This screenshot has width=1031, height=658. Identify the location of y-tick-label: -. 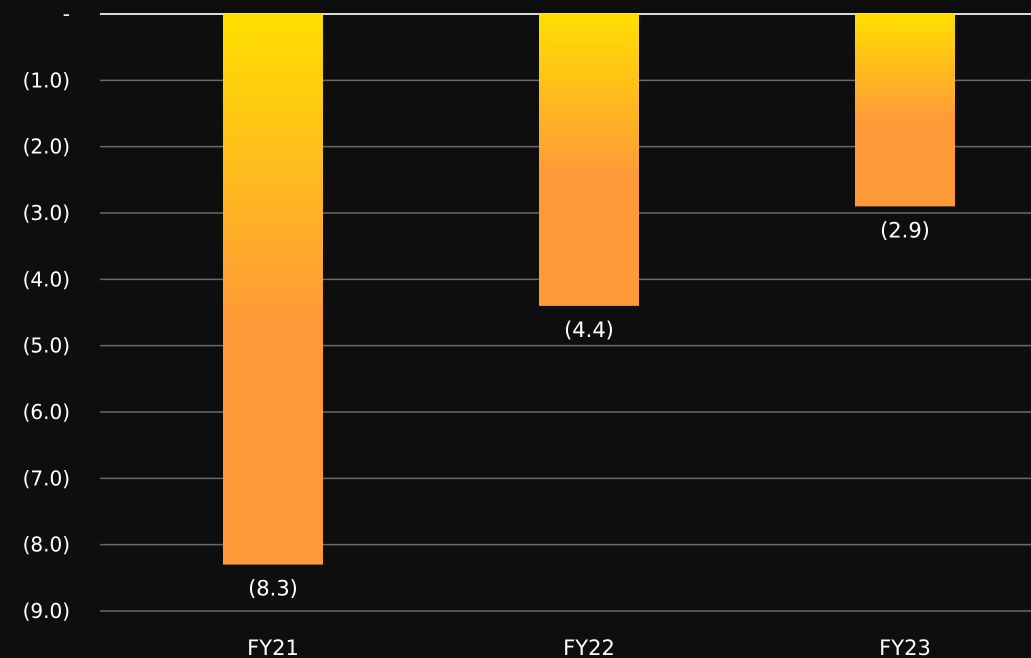
(66, 14).